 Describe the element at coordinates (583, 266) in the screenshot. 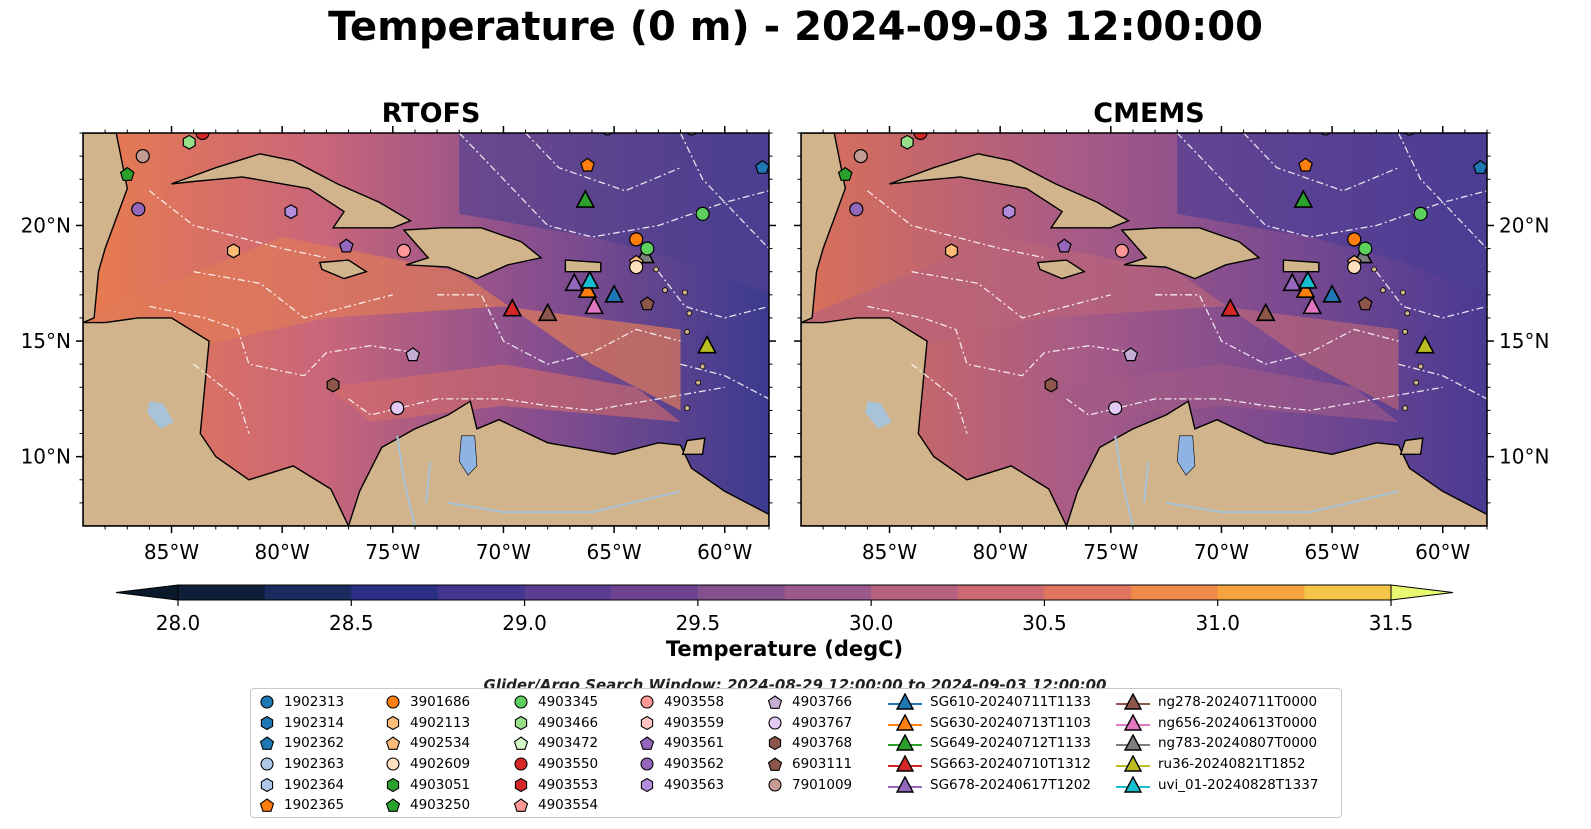

I see `land-puerto-rico` at that location.